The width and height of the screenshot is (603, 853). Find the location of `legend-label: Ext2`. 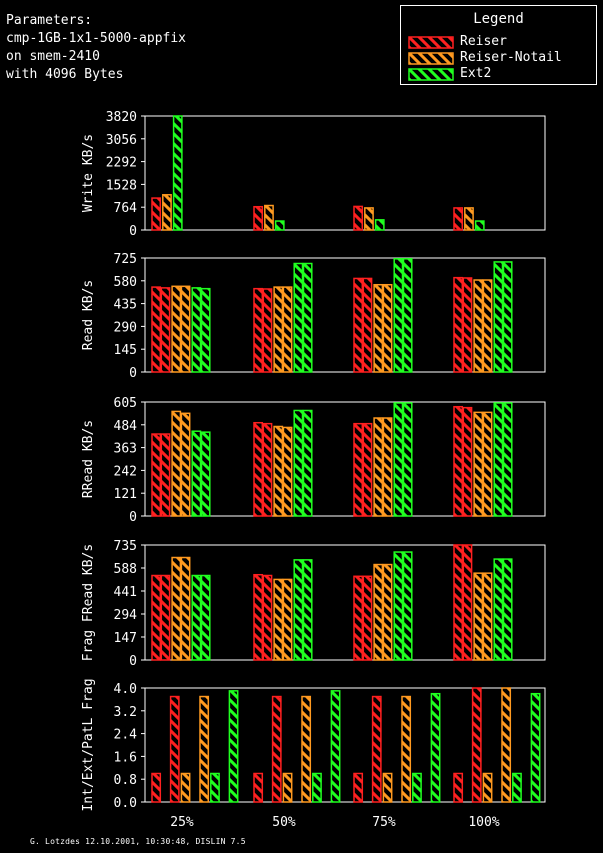

legend-label: Ext2 is located at coordinates (476, 73).